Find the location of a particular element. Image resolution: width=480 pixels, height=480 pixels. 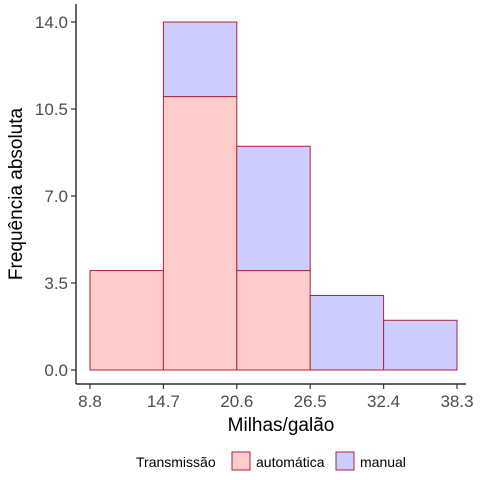

x-axis-ticks: 8.8 14.7 20.6 26.5 32.4 38.3 is located at coordinates (276, 397).